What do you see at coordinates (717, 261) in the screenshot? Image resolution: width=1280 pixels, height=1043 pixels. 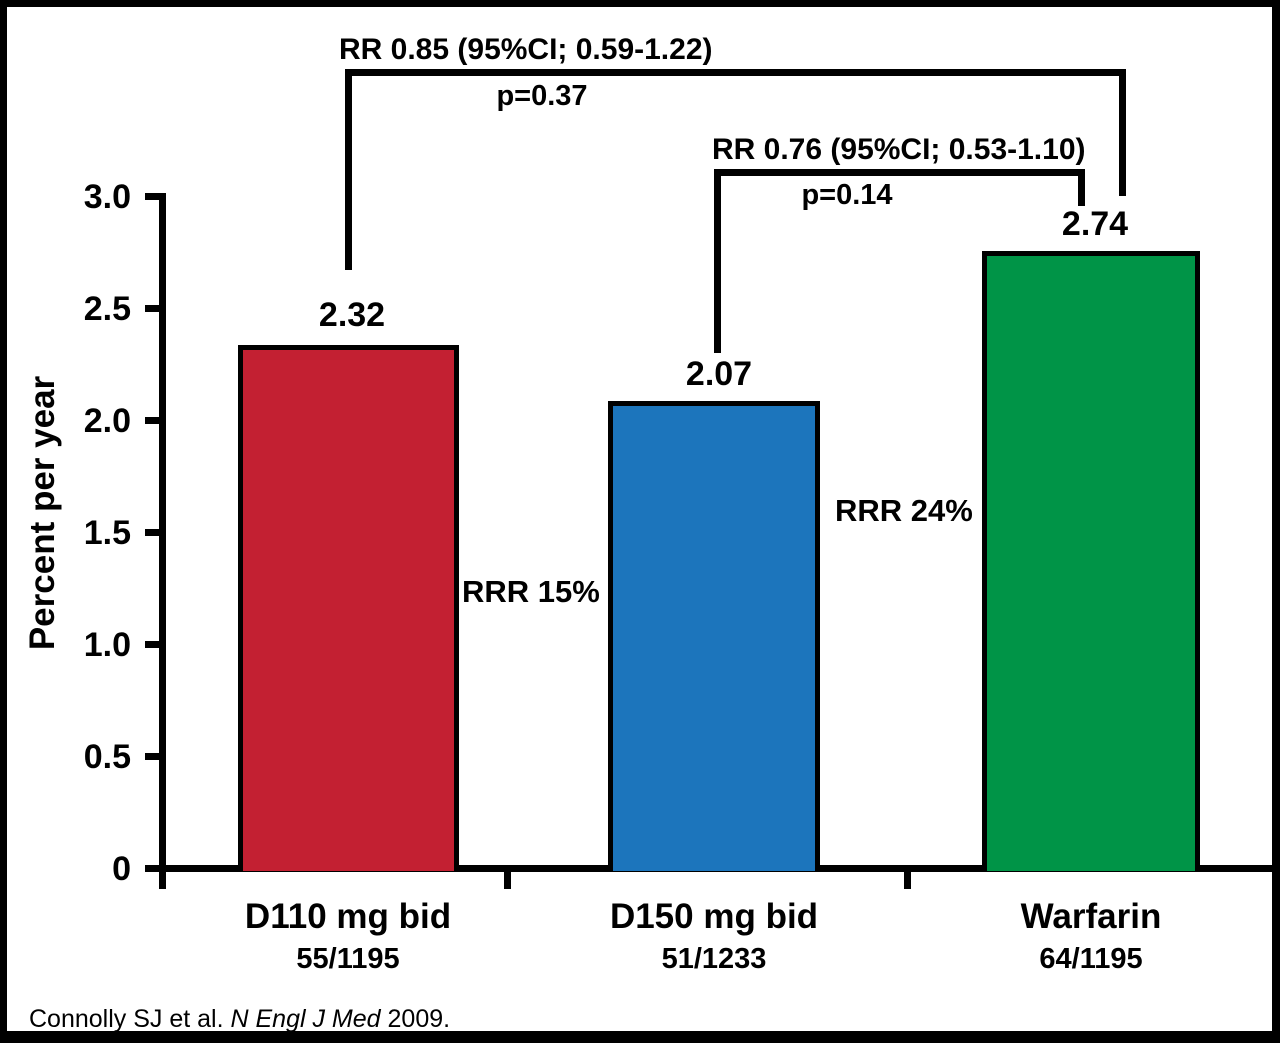 I see `bracket-2-left-leg` at bounding box center [717, 261].